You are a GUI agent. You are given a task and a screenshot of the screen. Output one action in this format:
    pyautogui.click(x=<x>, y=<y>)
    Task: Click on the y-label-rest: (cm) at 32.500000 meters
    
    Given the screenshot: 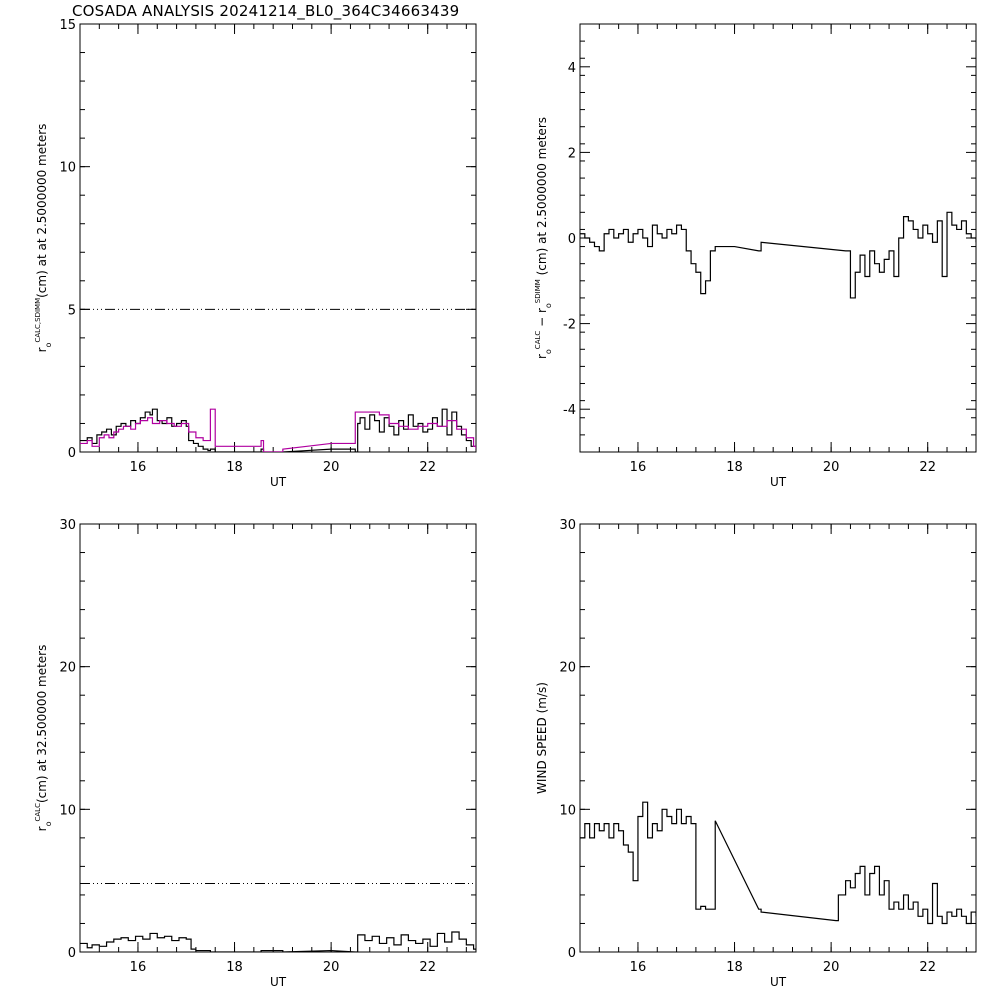 What is the action you would take?
    pyautogui.click(x=42, y=724)
    